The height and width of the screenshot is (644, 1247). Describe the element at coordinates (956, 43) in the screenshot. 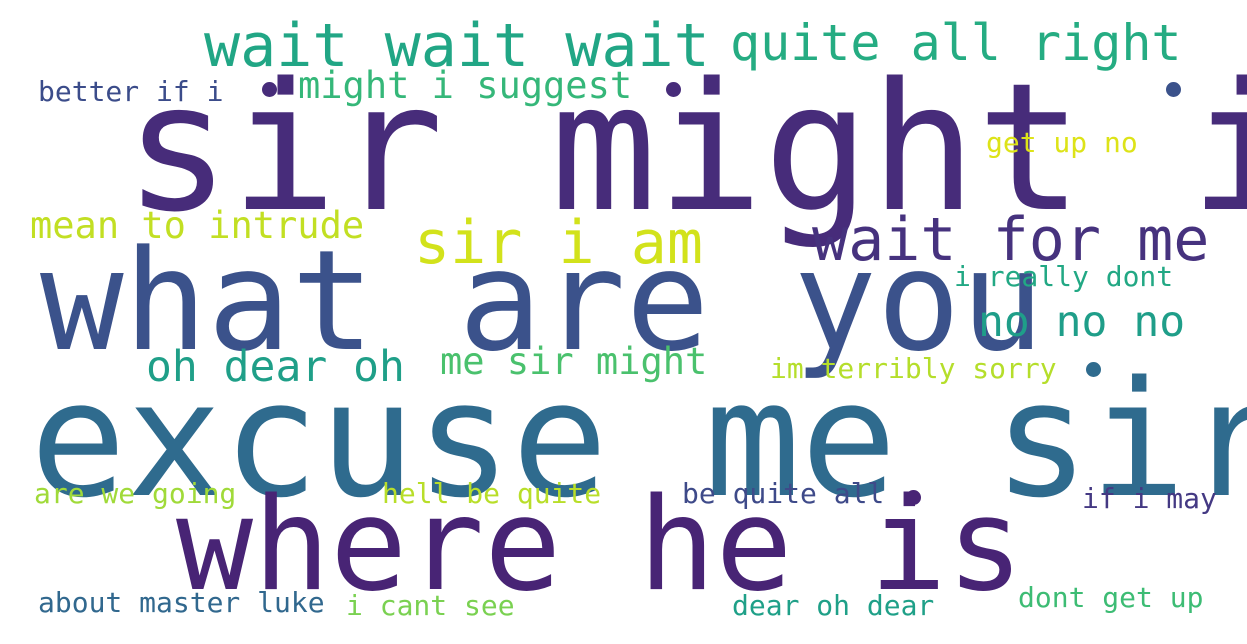

I see `word-quite-all-right: quite all right` at that location.